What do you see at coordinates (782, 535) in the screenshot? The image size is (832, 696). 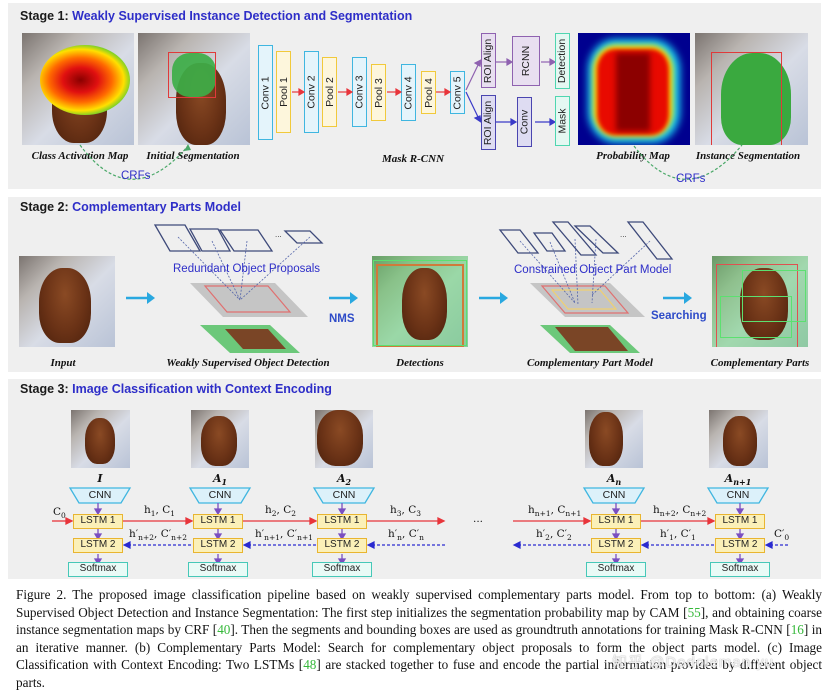 I see `label-cp0: C′0` at bounding box center [782, 535].